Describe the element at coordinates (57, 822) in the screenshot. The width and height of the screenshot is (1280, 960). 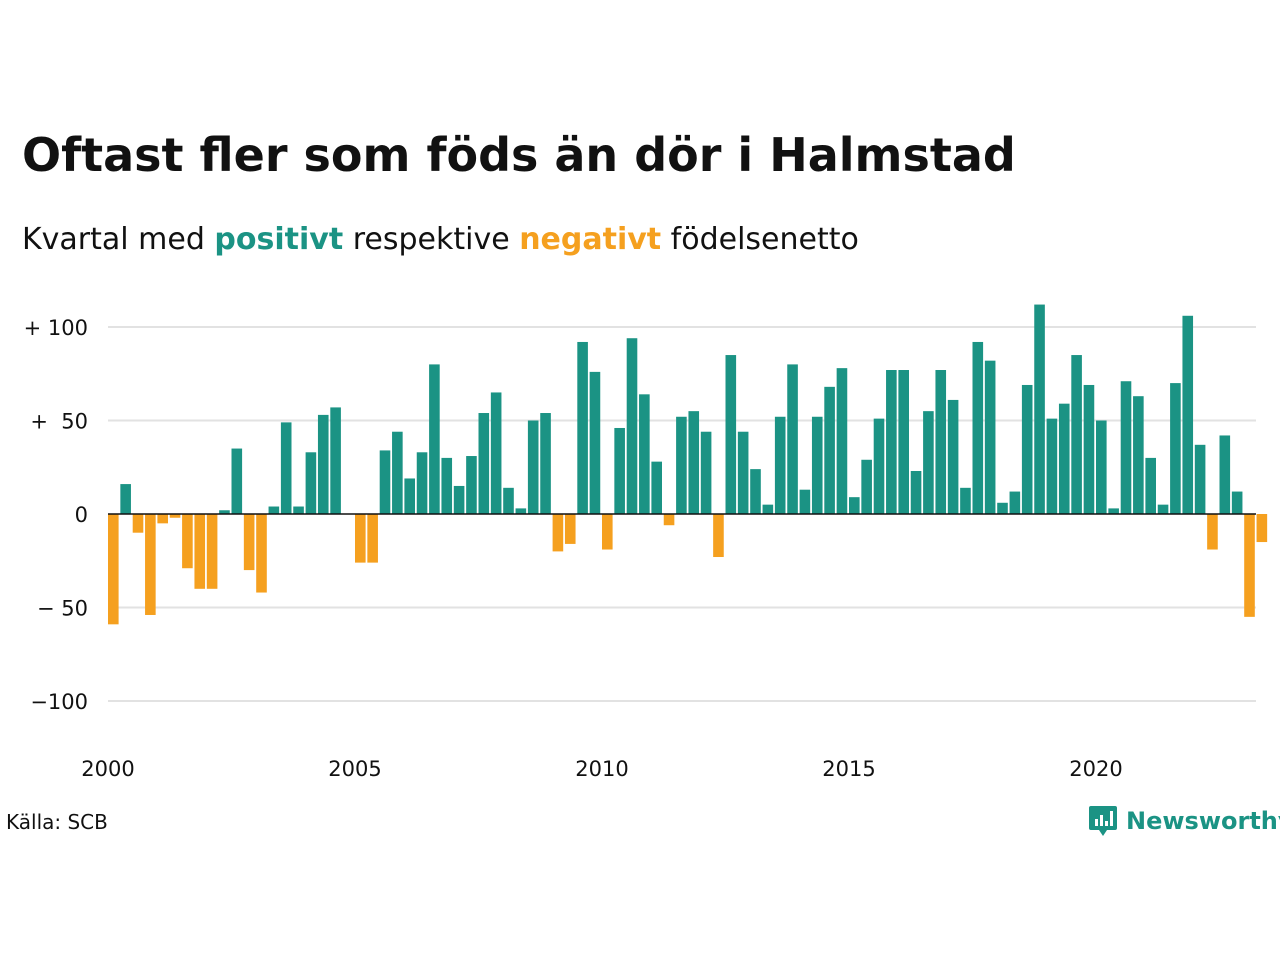
I see `source-label: Källa: SCB` at that location.